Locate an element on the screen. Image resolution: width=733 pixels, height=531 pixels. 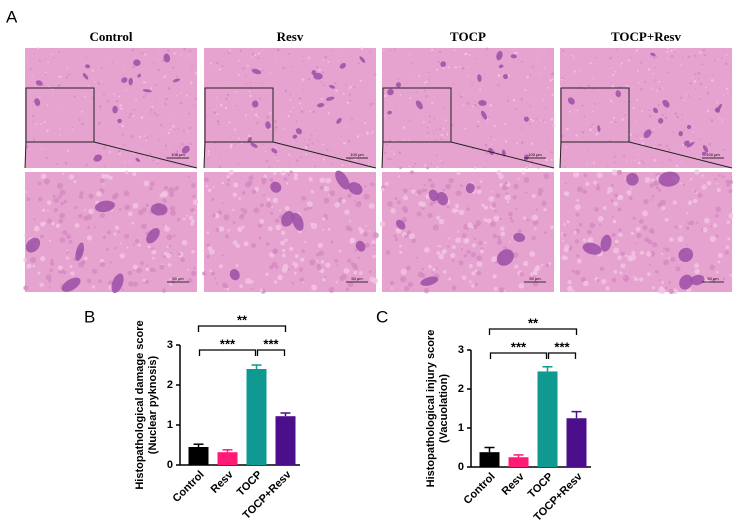
bar is located at coordinates (576, 442).